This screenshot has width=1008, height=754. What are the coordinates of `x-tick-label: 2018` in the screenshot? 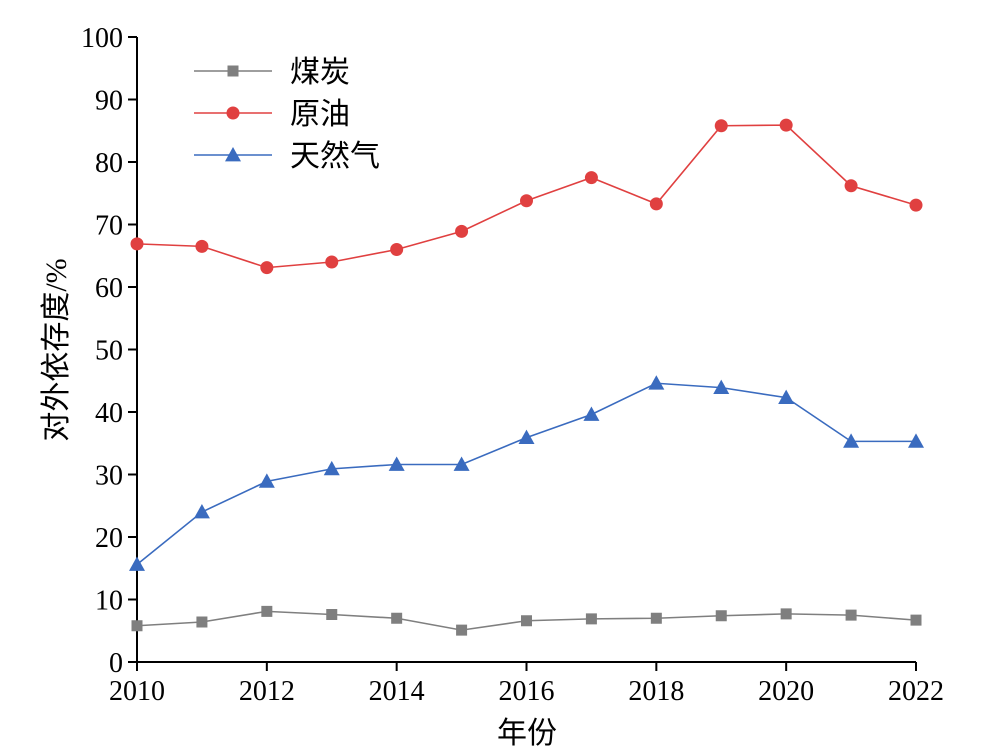 It's located at (656, 691).